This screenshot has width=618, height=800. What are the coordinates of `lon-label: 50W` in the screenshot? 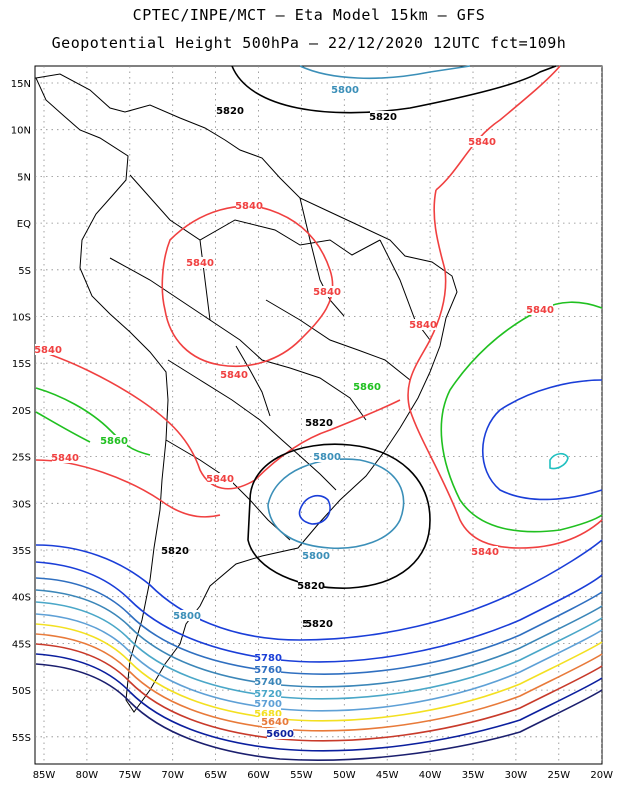 It's located at (344, 775).